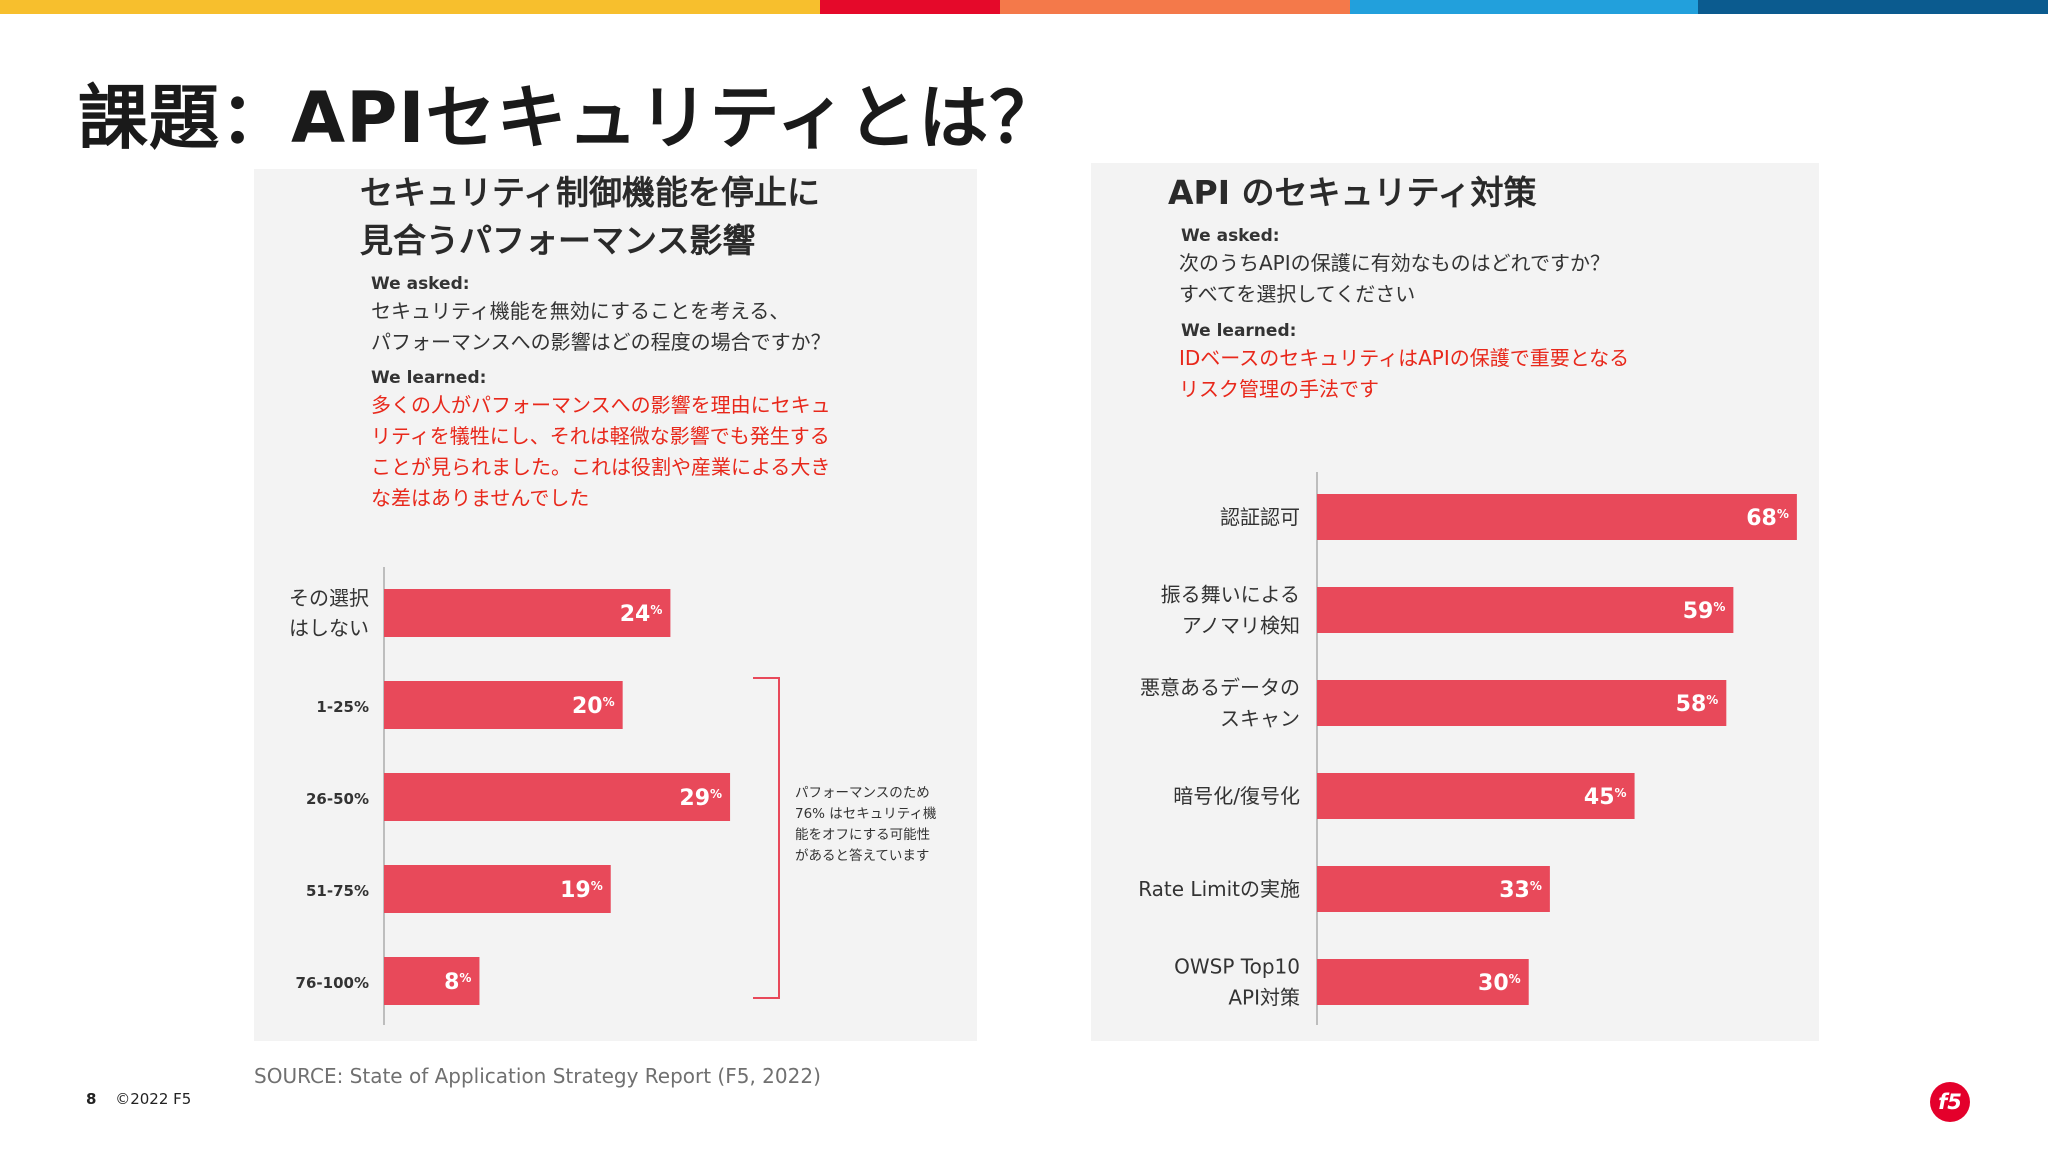 The height and width of the screenshot is (1152, 2048). I want to click on right-chart-value-label-4: 33%, so click(1520, 890).